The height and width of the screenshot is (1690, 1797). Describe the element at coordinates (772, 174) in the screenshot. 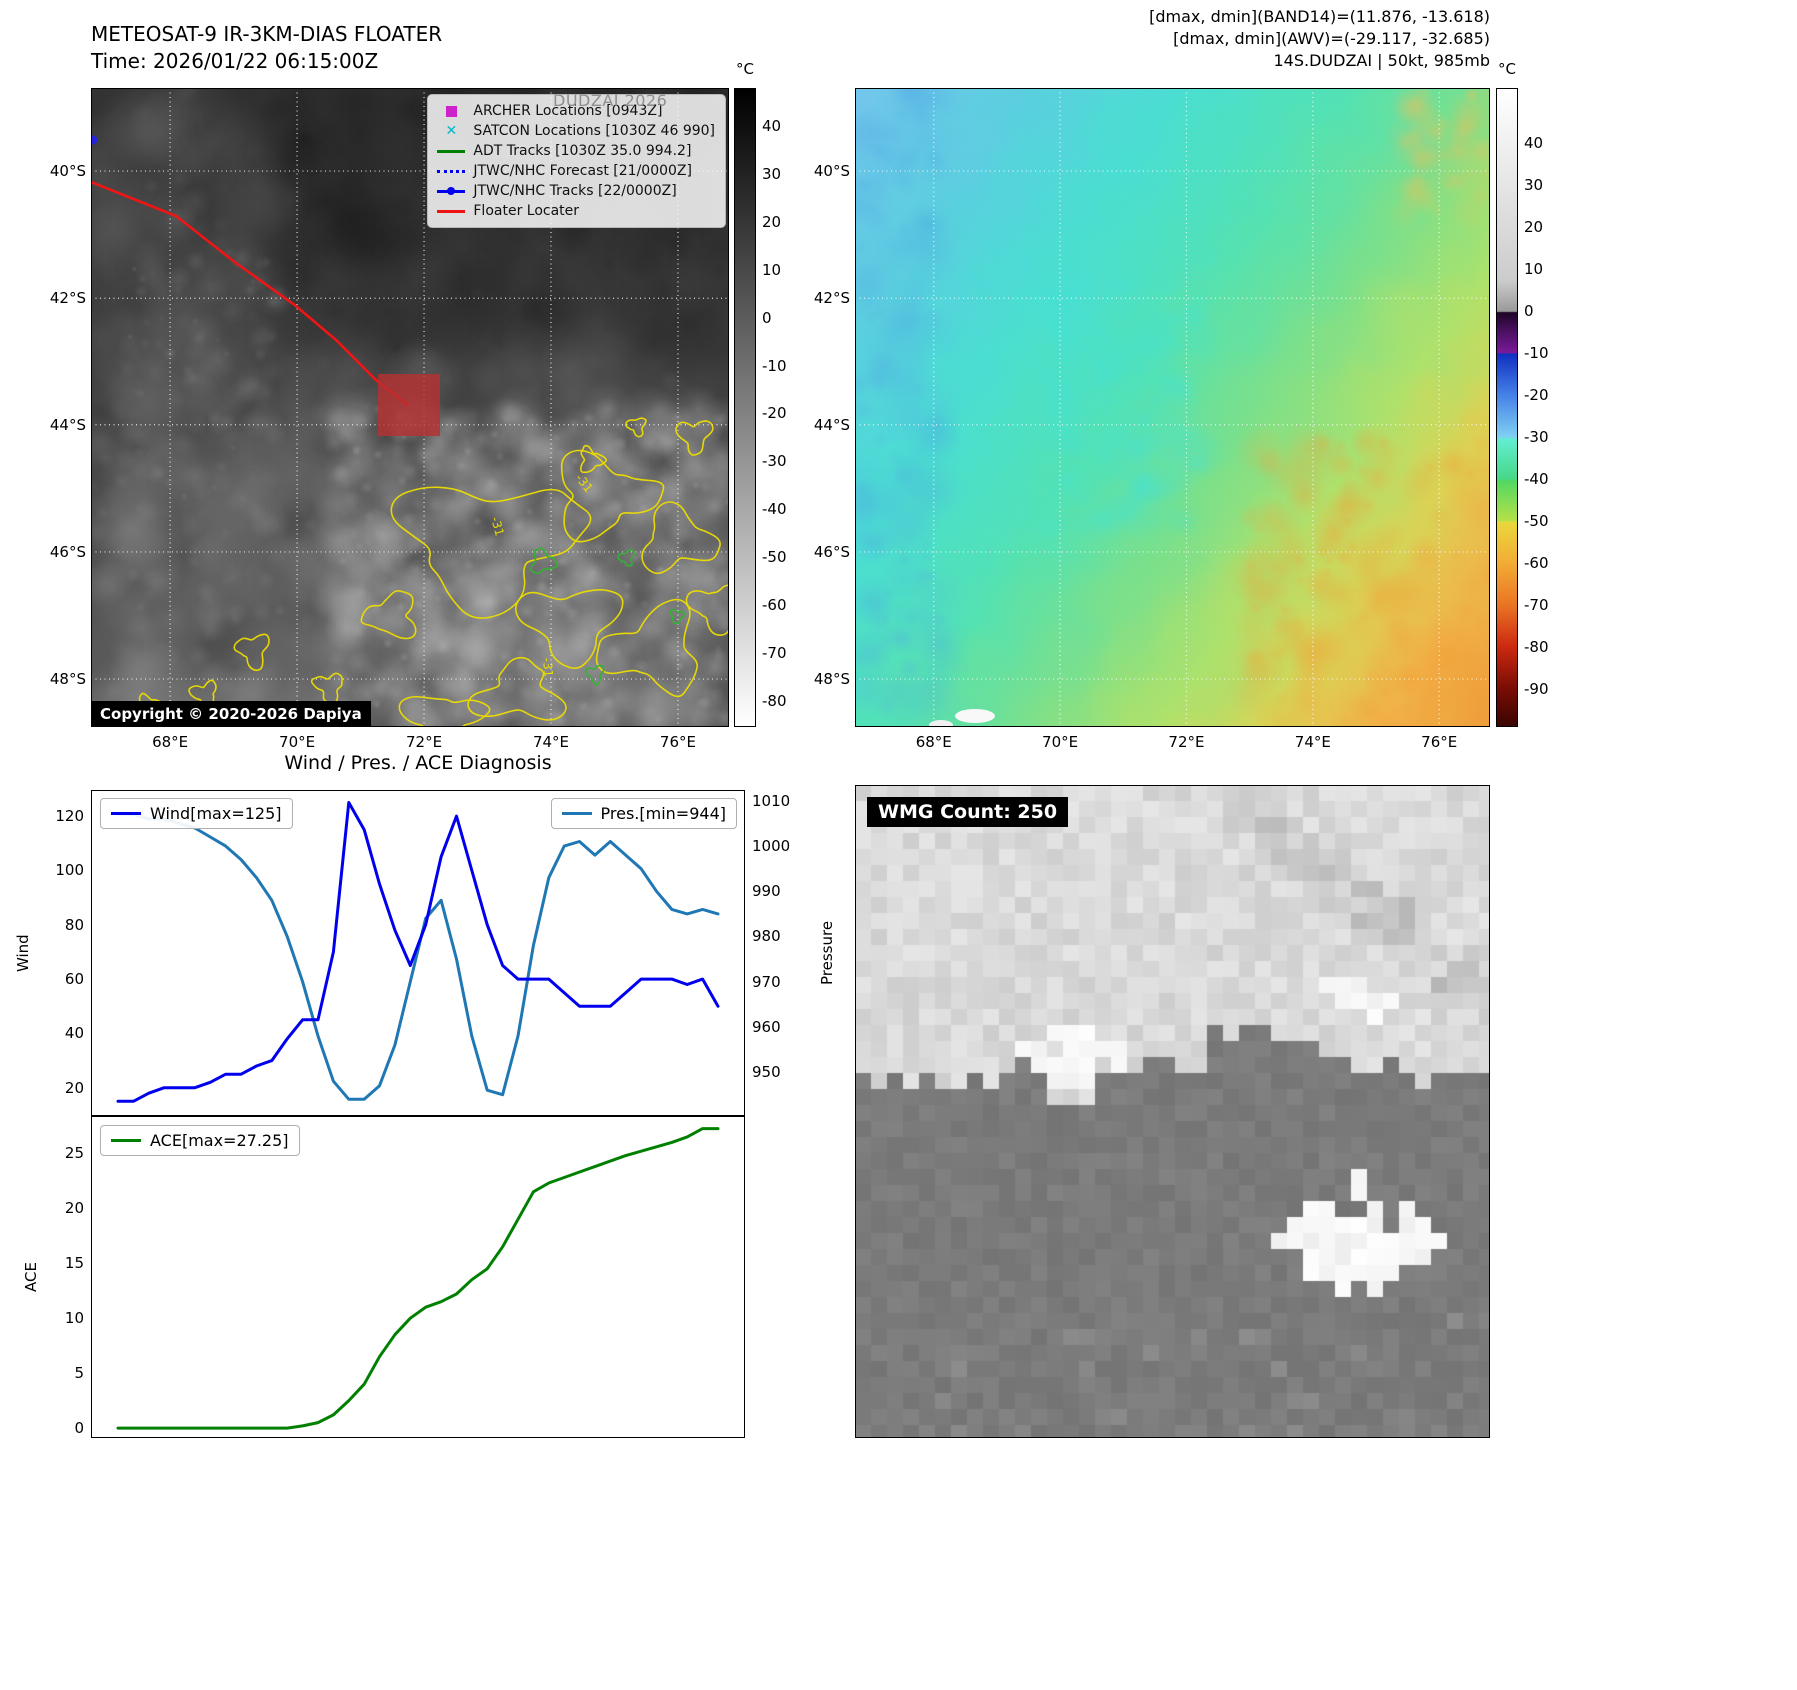

I see `tick-label: 30` at that location.